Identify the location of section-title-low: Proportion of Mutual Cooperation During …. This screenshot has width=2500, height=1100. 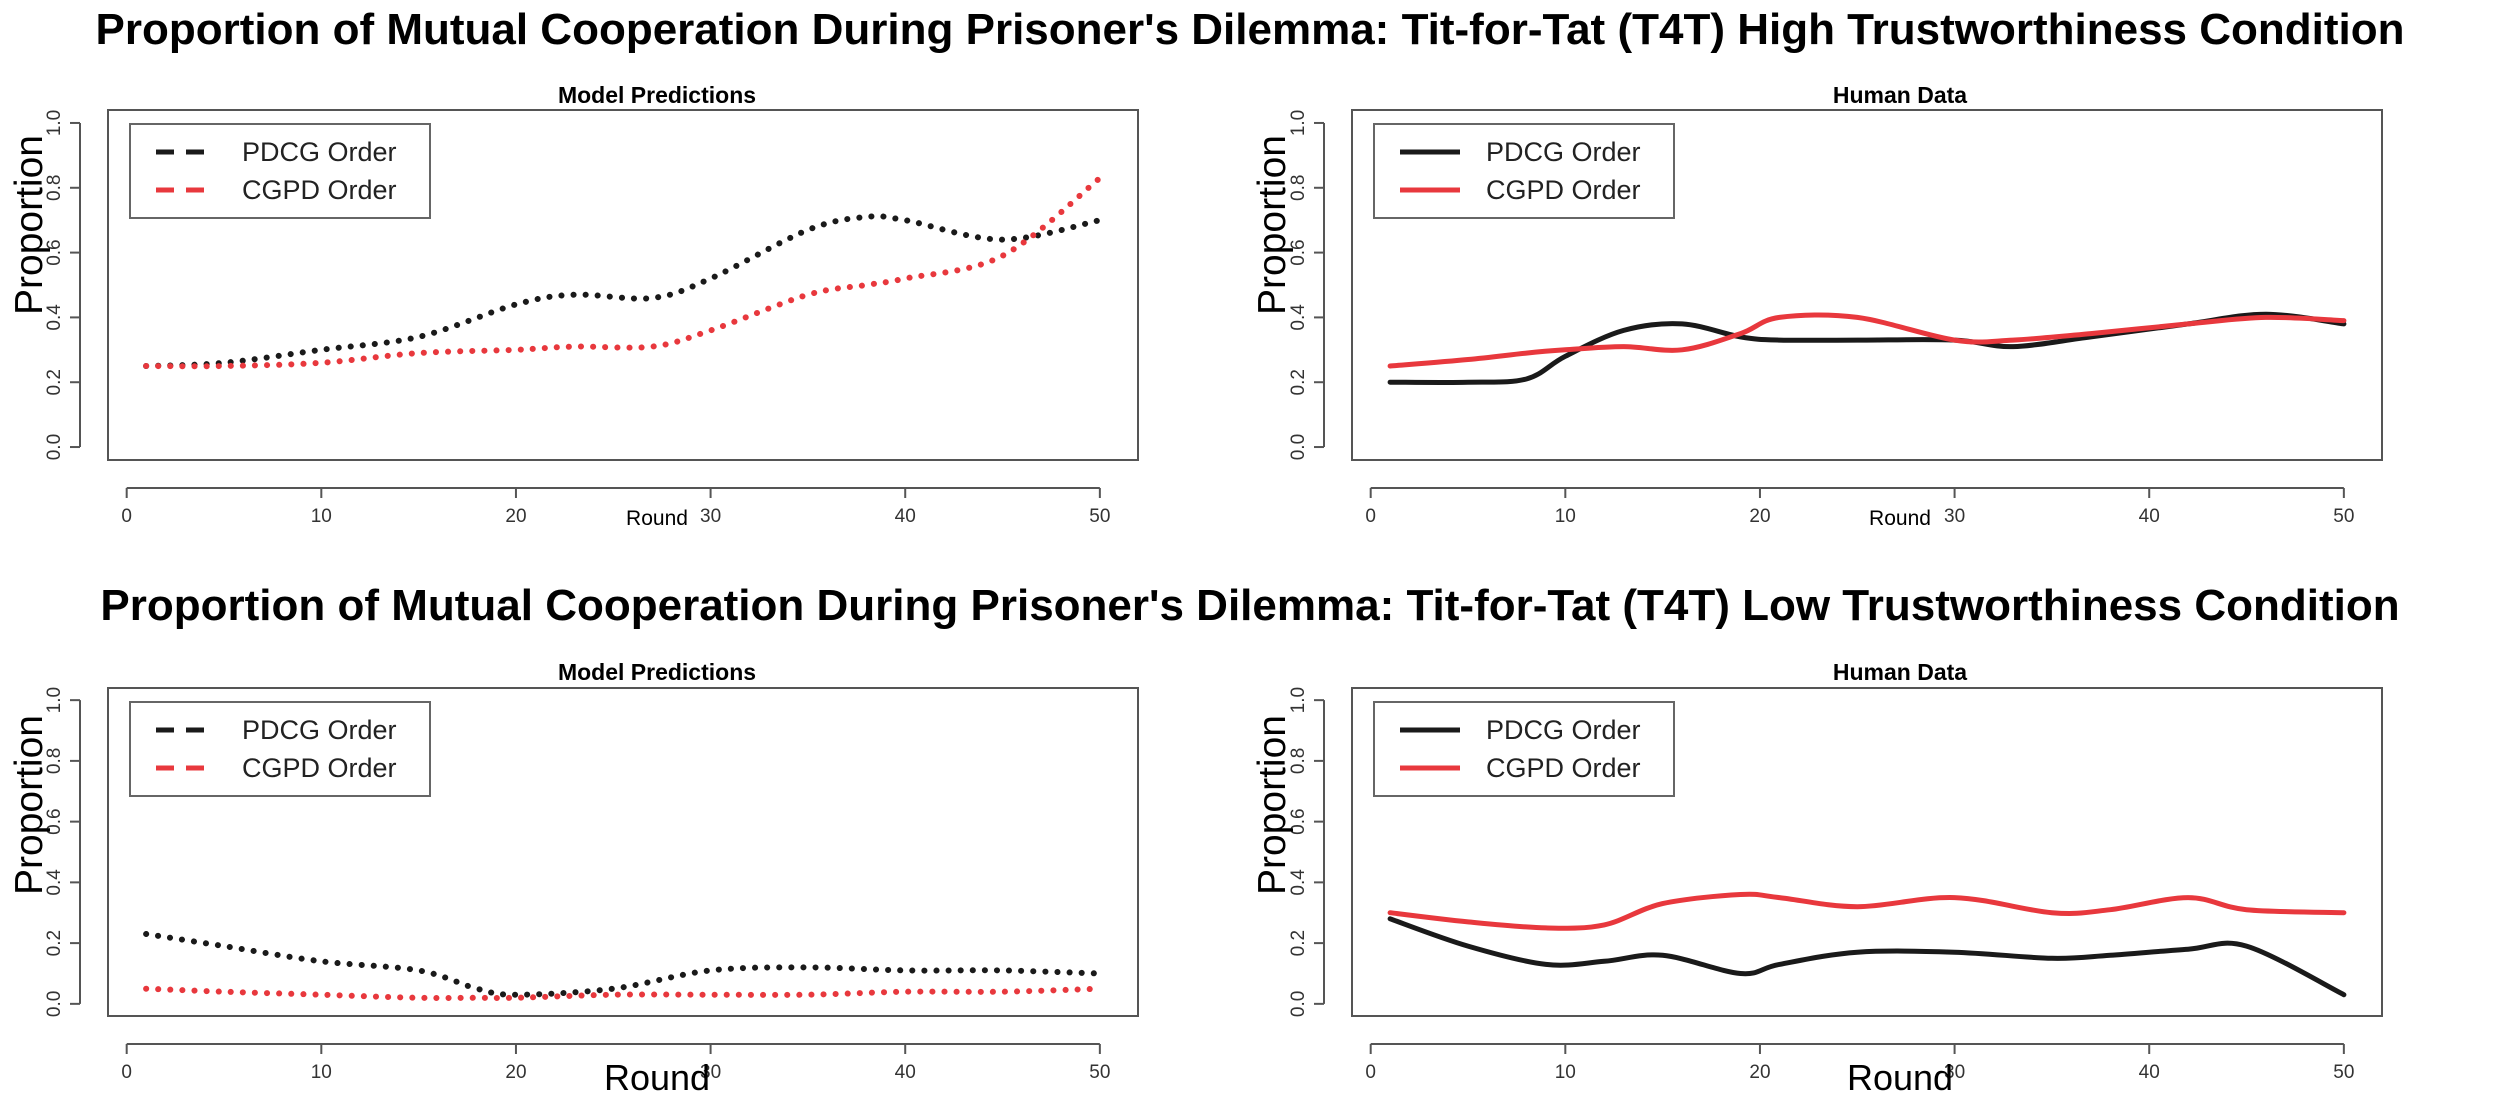
(1249, 605).